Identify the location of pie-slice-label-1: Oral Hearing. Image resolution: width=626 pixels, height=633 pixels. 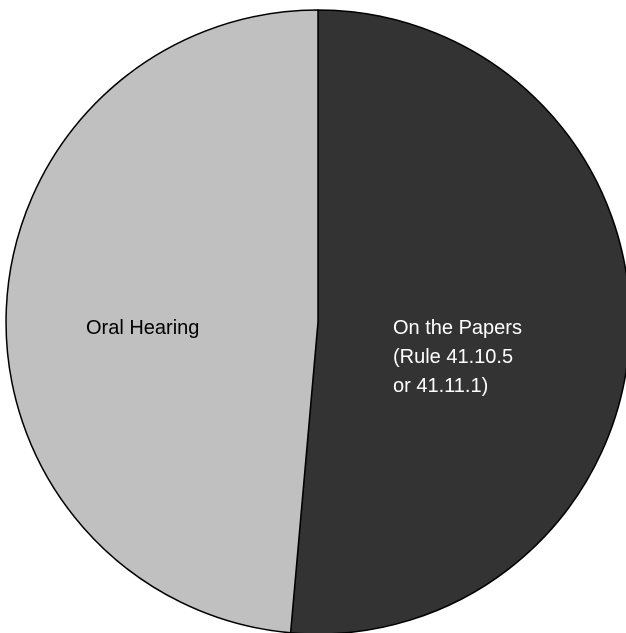
(142, 328).